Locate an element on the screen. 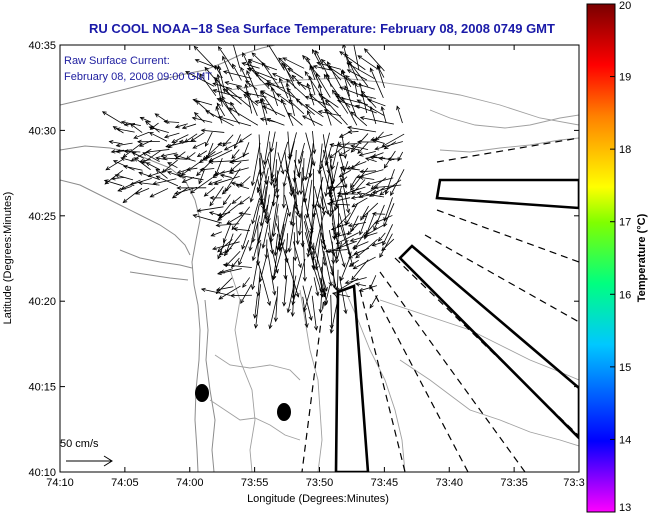  x-tick-label: 74:00 is located at coordinates (190, 483).